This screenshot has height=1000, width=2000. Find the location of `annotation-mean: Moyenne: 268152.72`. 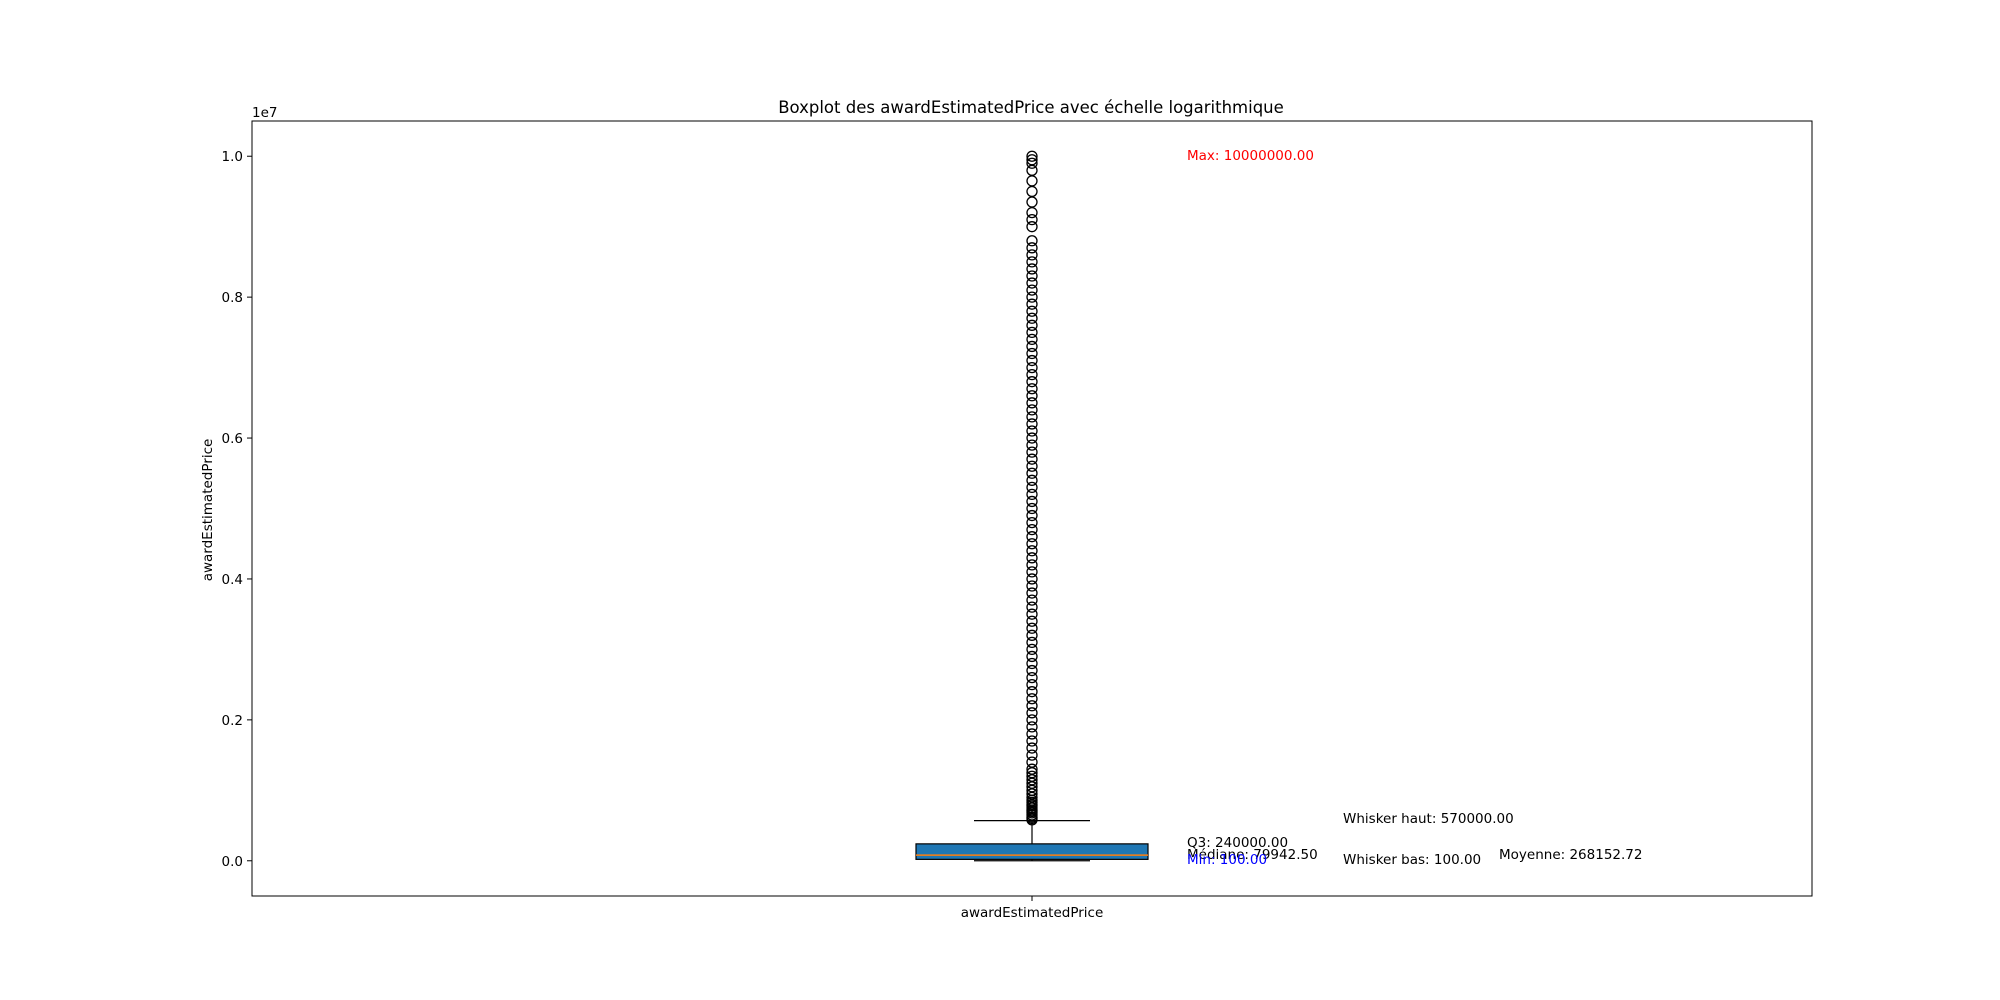

annotation-mean: Moyenne: 268152.72 is located at coordinates (1570, 855).